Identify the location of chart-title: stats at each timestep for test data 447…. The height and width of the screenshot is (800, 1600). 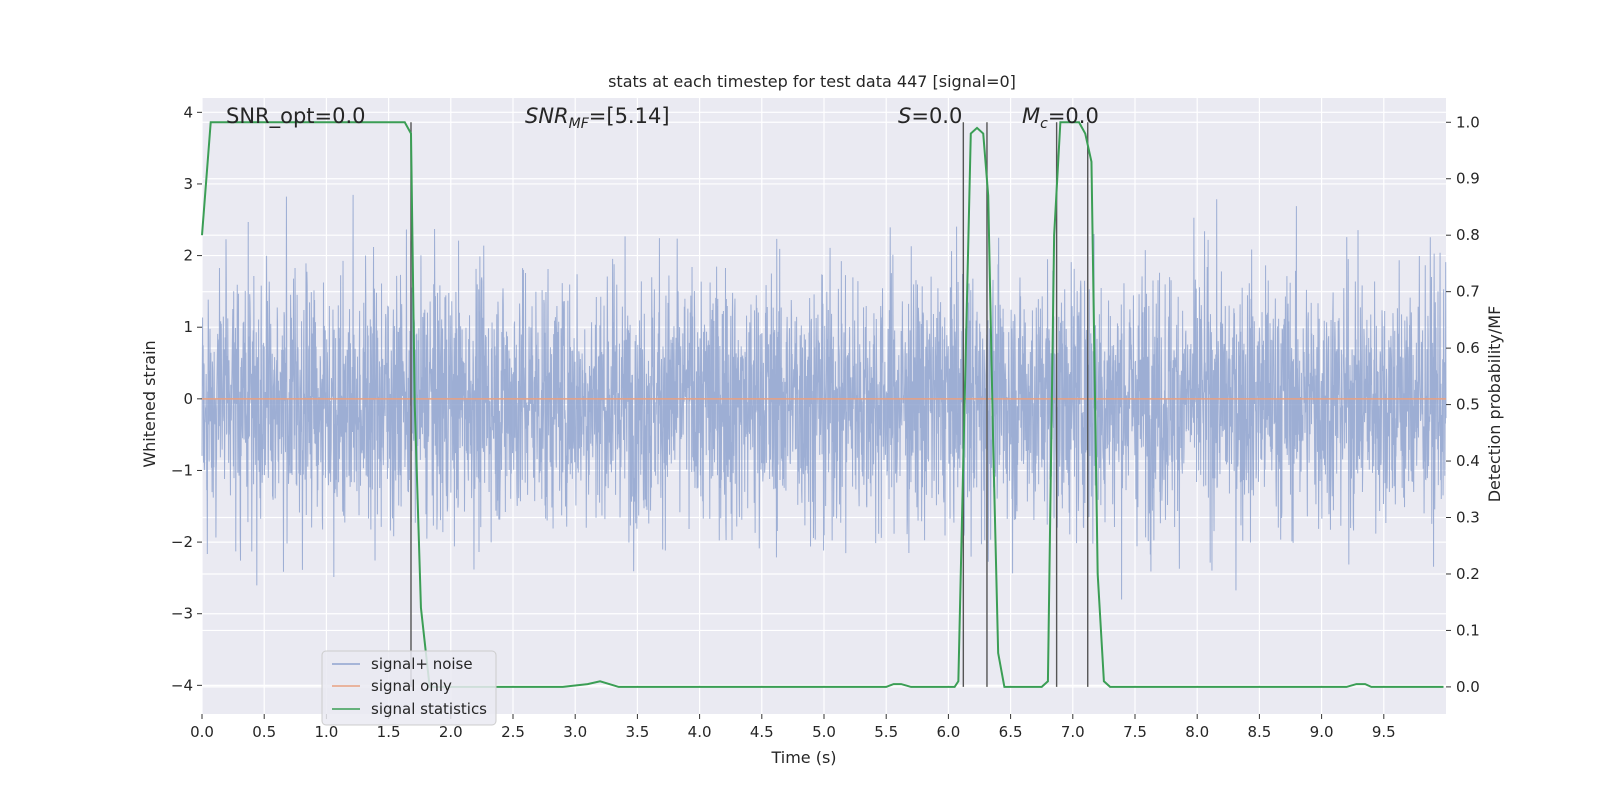
(812, 81).